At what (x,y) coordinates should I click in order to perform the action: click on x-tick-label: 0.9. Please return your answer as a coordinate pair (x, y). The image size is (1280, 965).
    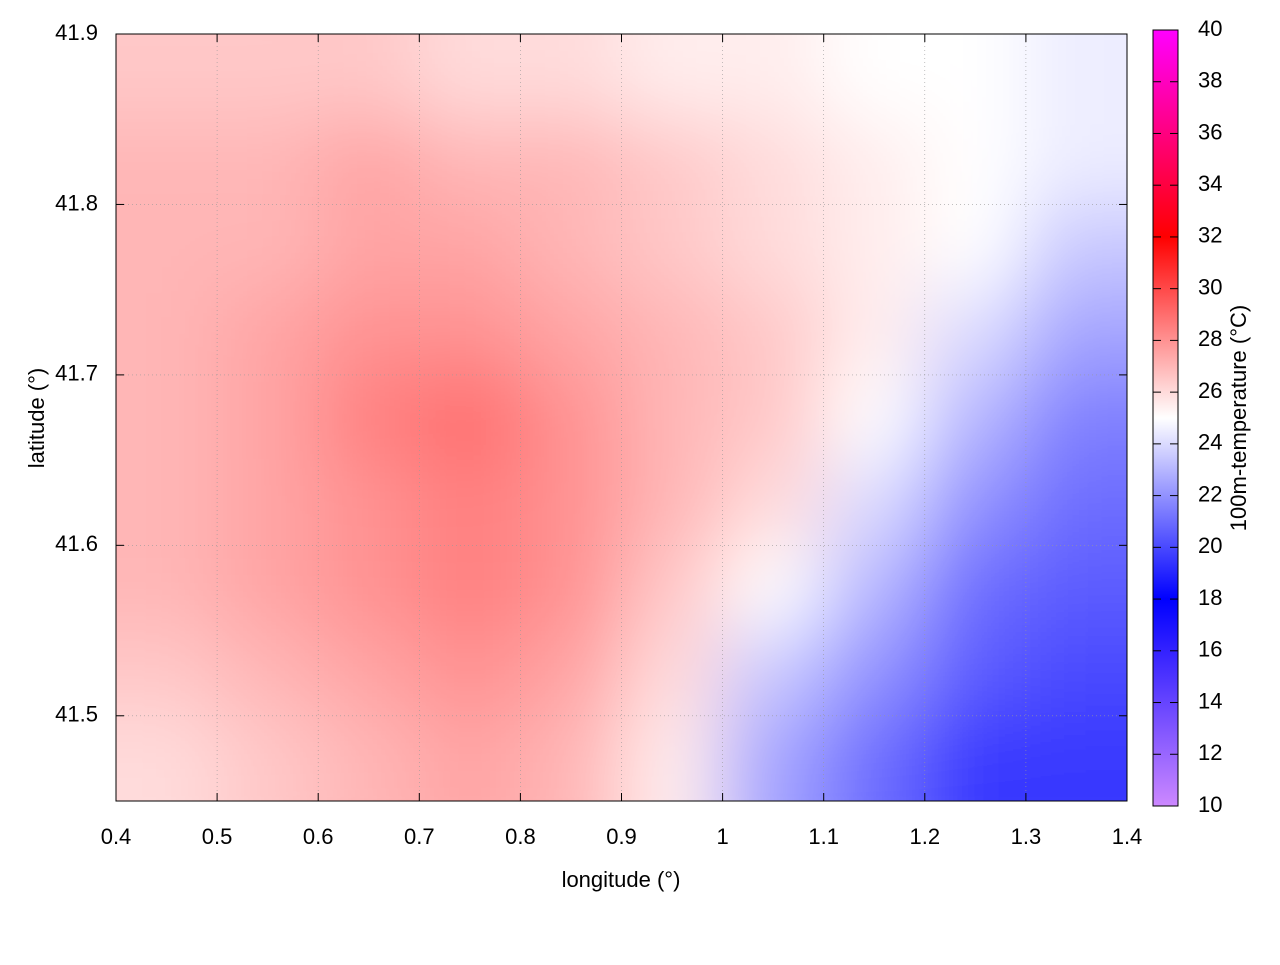
    Looking at the image, I should click on (621, 836).